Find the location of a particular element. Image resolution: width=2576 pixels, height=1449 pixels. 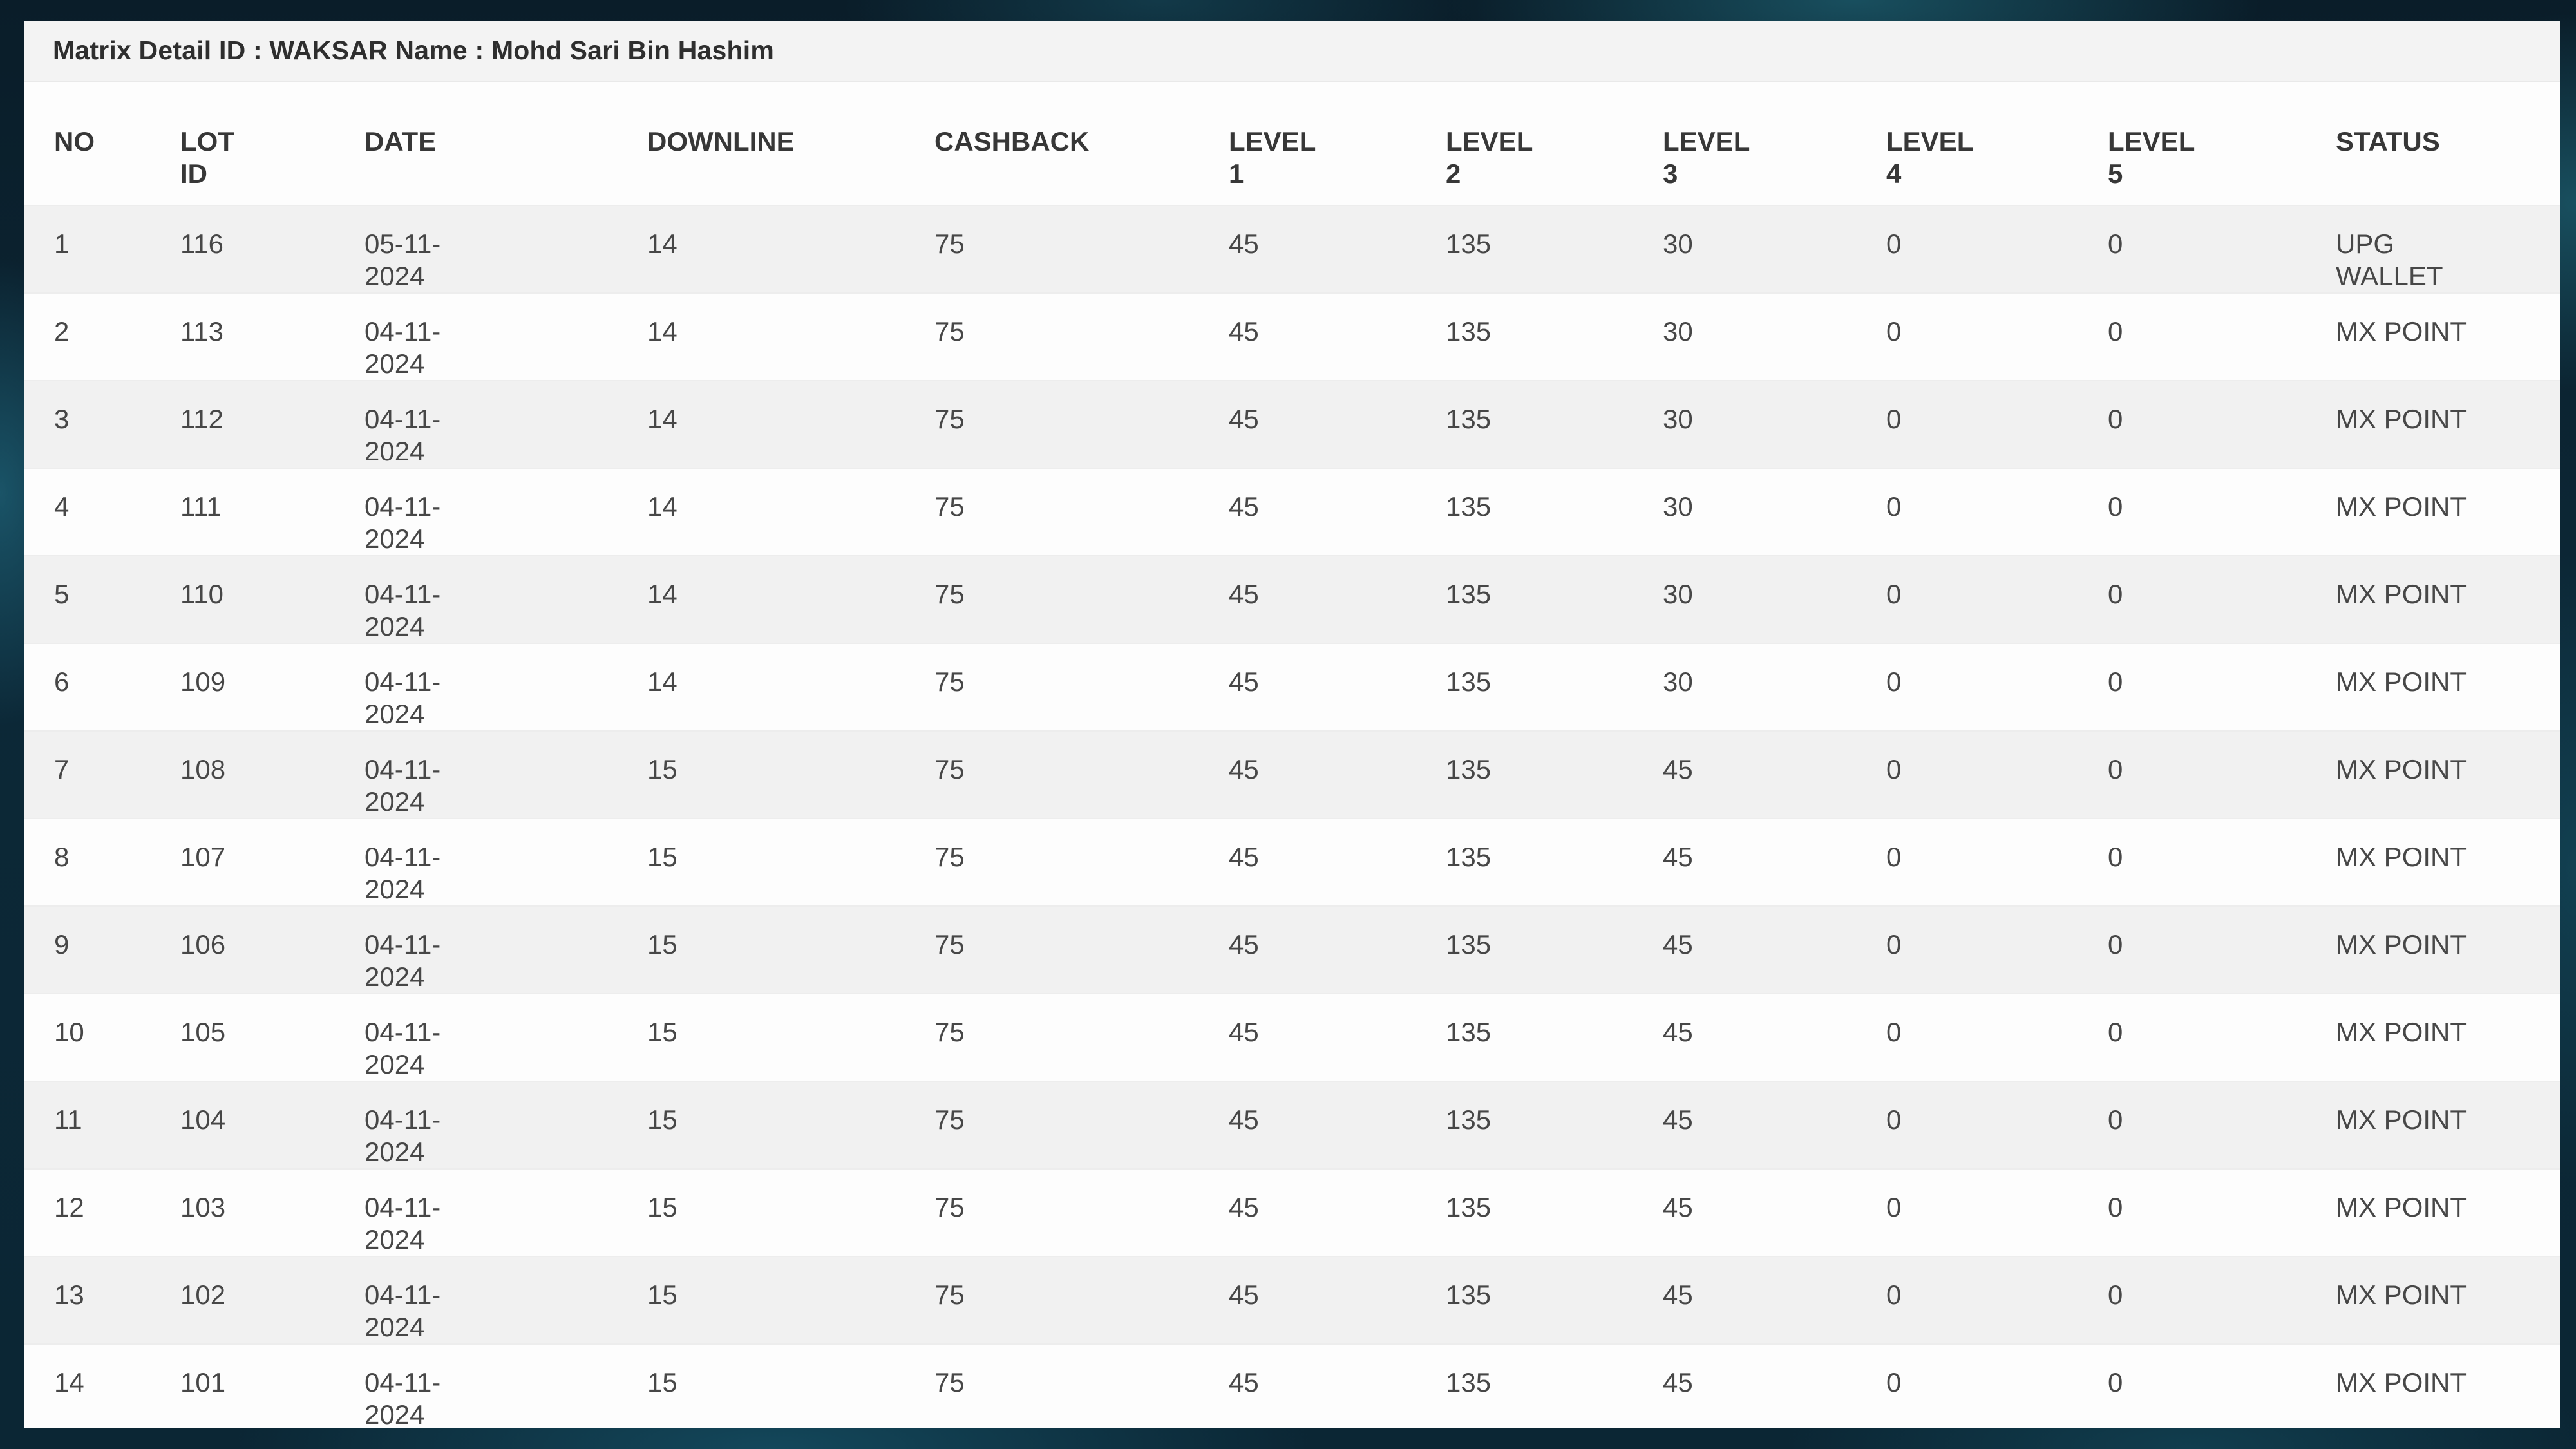

cell-value: 2 is located at coordinates (62, 331).